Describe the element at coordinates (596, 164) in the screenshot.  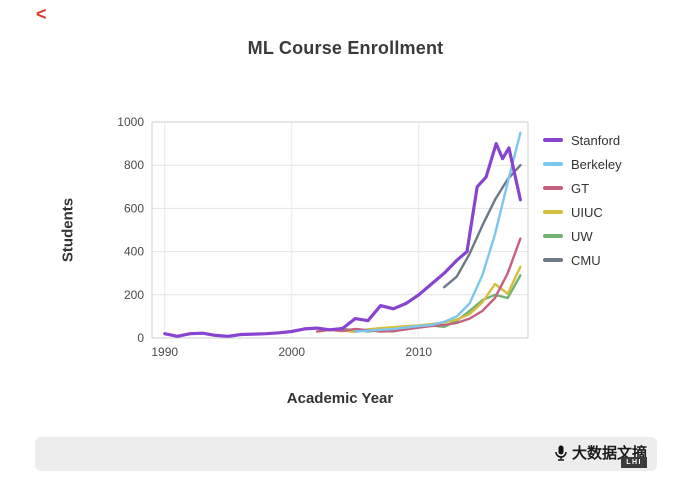
I see `legend-label: Berkeley` at that location.